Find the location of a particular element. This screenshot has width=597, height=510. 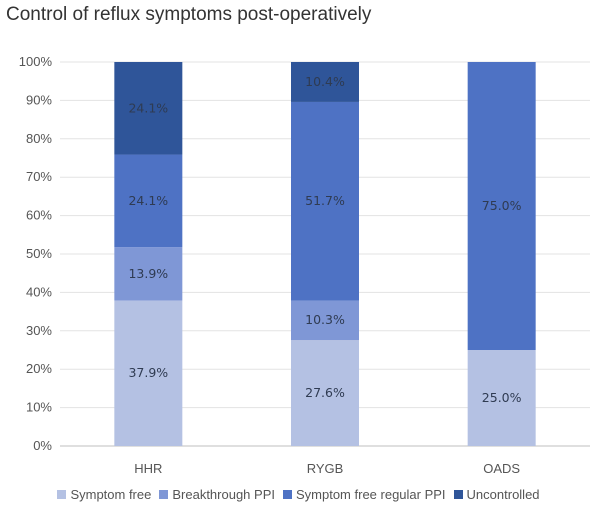

y-tick-label: 20% is located at coordinates (39, 368).